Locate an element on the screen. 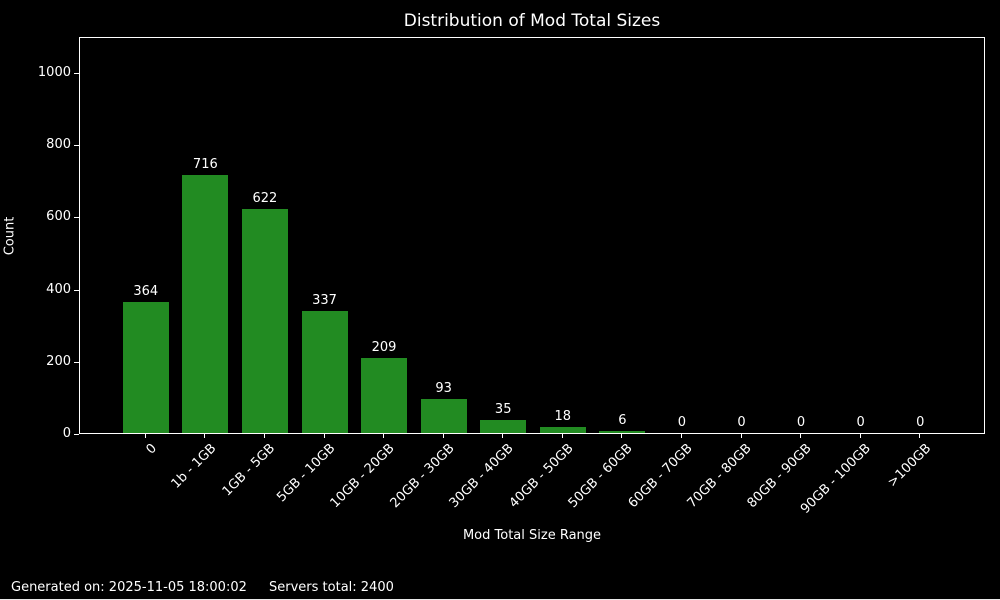  x-tick-label-text: >100GB is located at coordinates (909, 466).